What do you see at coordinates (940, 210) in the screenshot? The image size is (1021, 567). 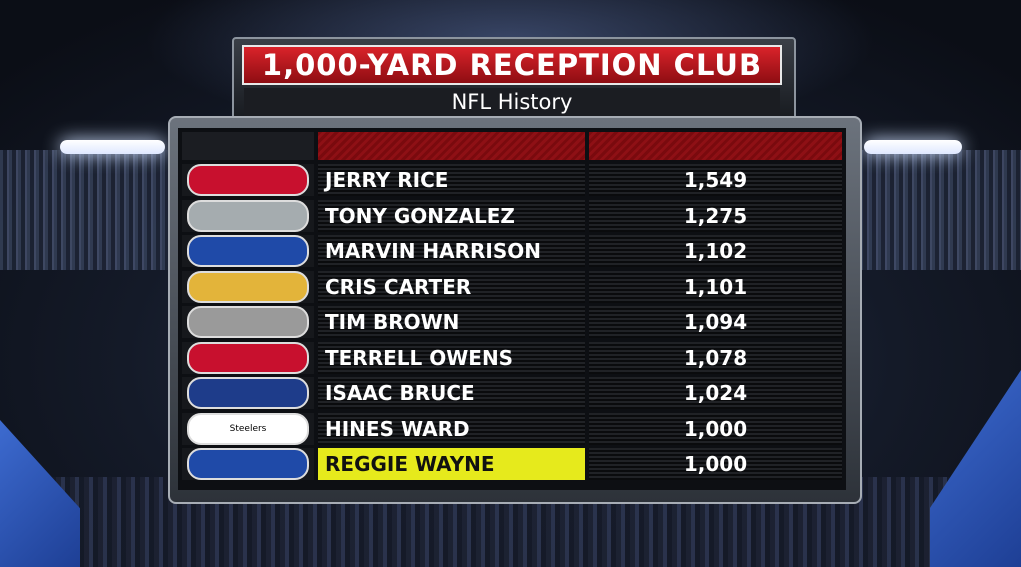 I see `stands-right` at bounding box center [940, 210].